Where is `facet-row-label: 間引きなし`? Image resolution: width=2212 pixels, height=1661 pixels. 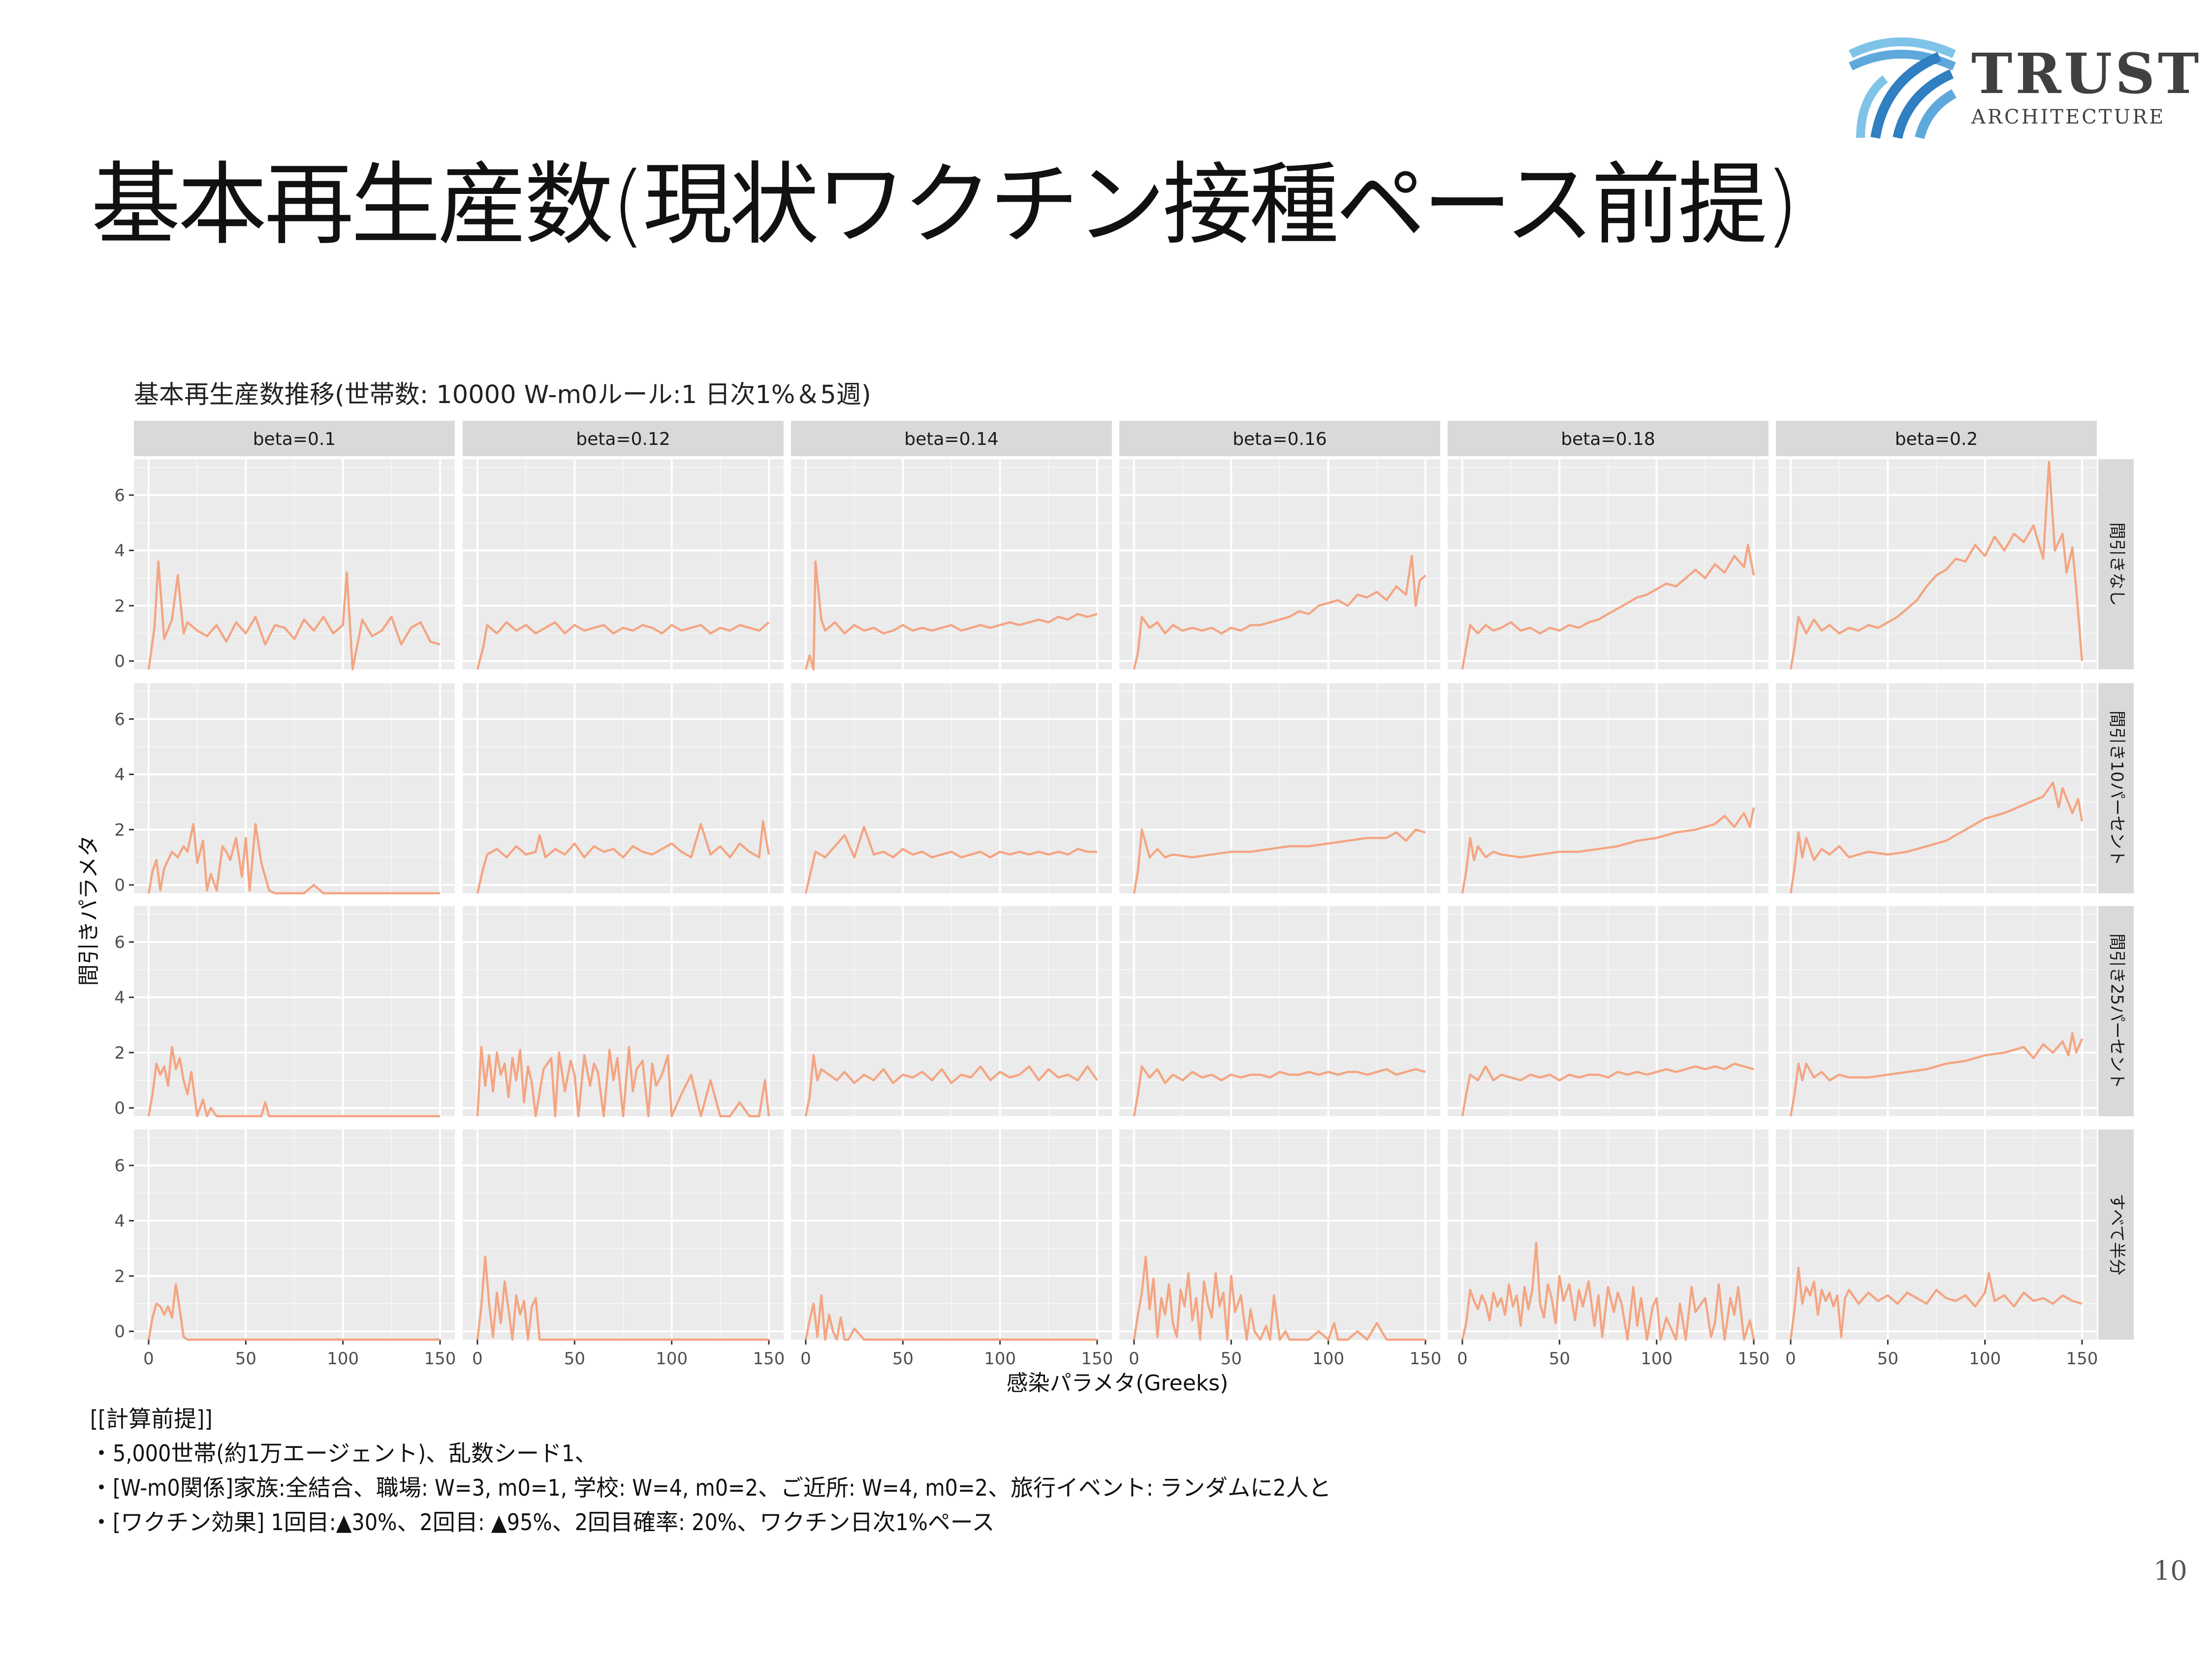 facet-row-label: 間引きなし is located at coordinates (2117, 565).